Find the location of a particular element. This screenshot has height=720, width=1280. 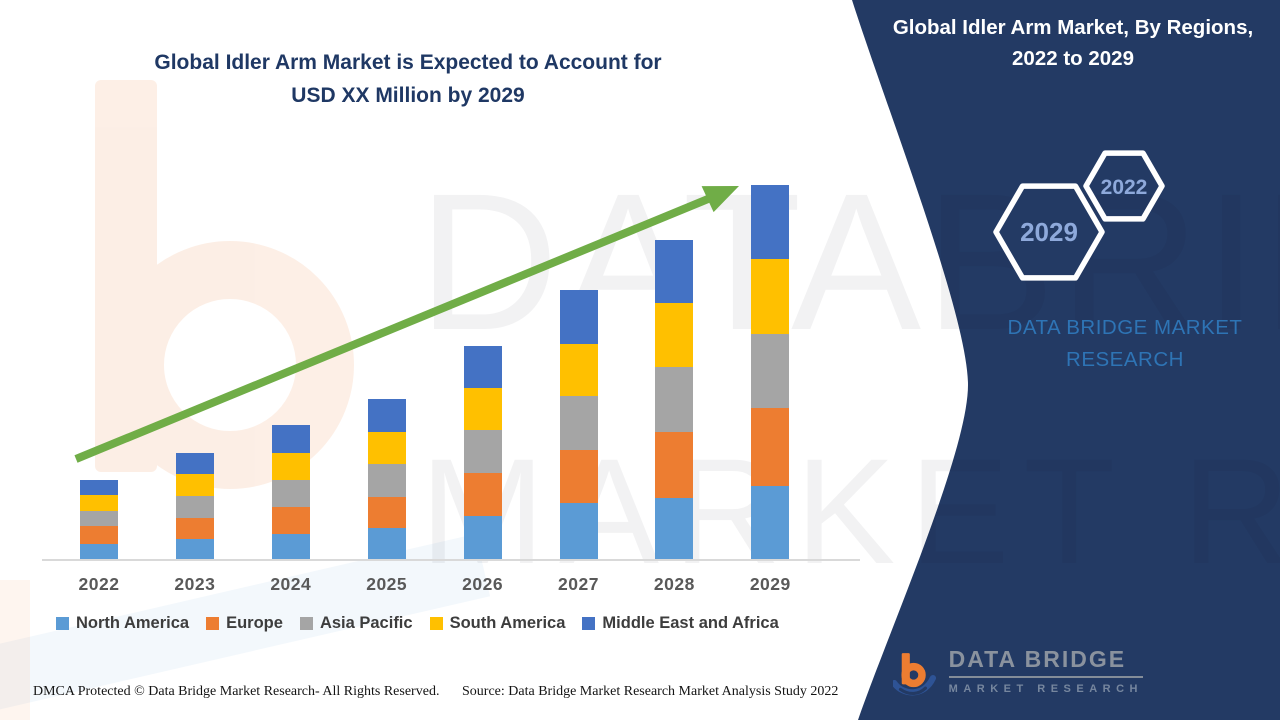

bar-segment-2026-middle-east-and-africa is located at coordinates (482, 367).